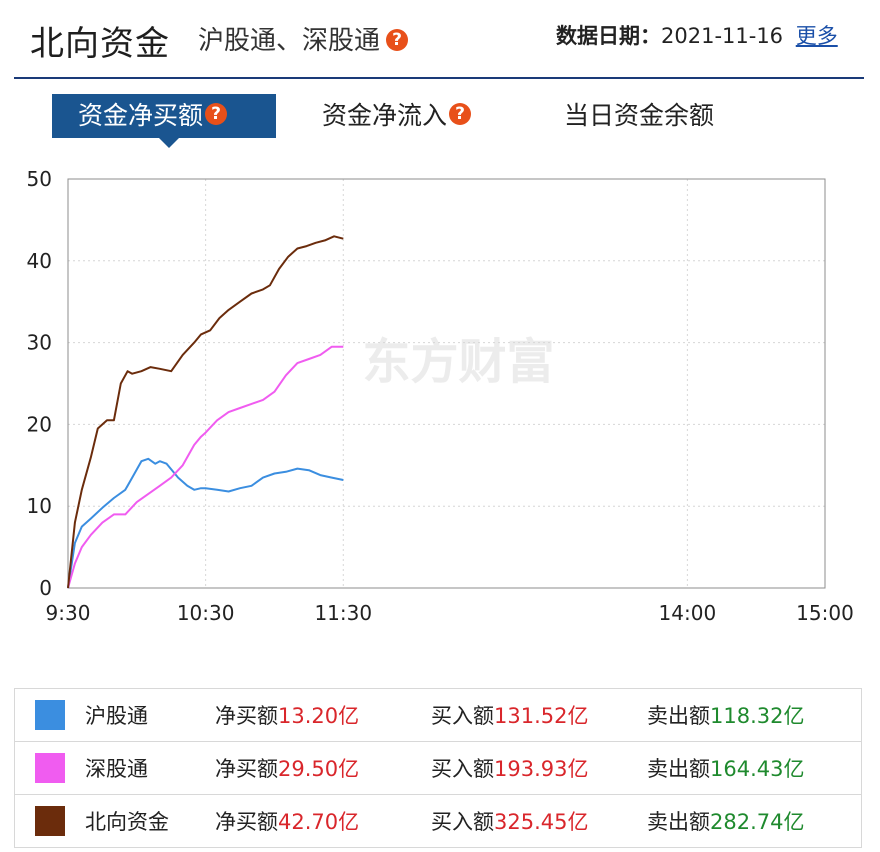 Image resolution: width=880 pixels, height=852 pixels. What do you see at coordinates (541, 716) in the screenshot?
I see `buy-value: 131.52亿` at bounding box center [541, 716].